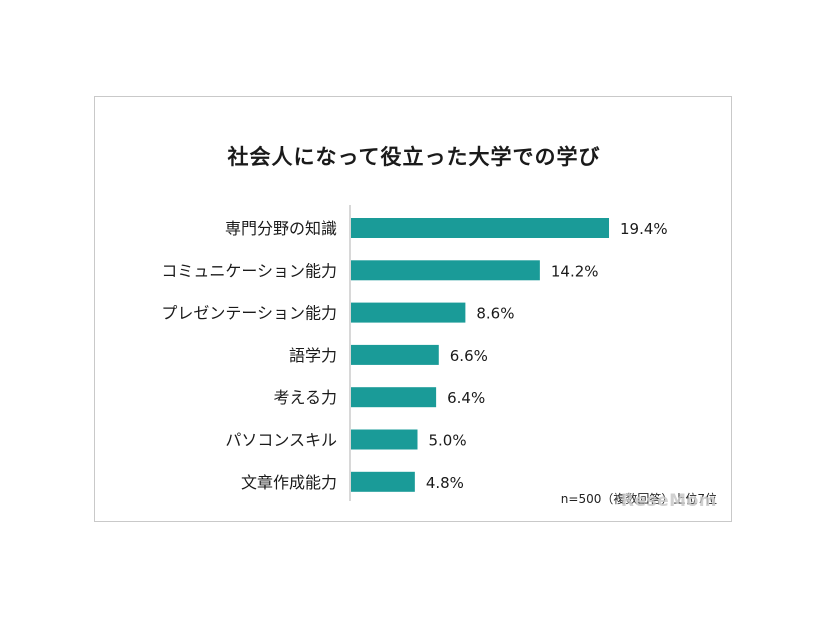  Describe the element at coordinates (466, 398) in the screenshot. I see `value-label: 6.4%` at that location.